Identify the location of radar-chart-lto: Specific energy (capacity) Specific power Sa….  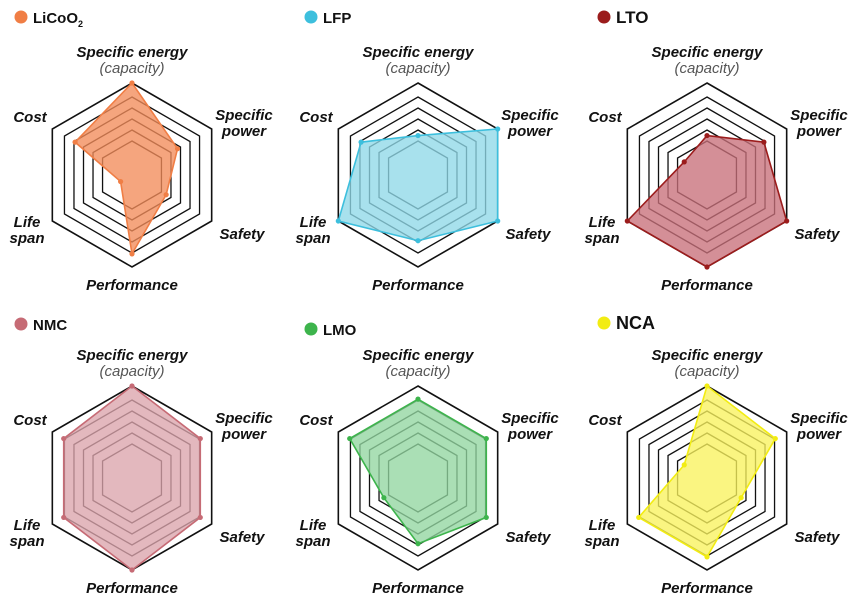
(716, 169).